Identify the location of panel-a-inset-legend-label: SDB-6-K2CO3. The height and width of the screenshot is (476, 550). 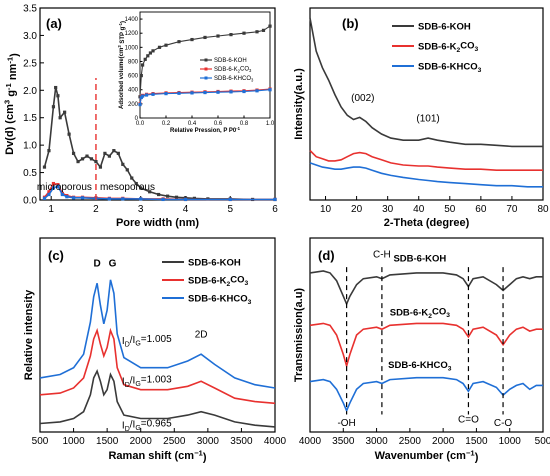
(233, 69).